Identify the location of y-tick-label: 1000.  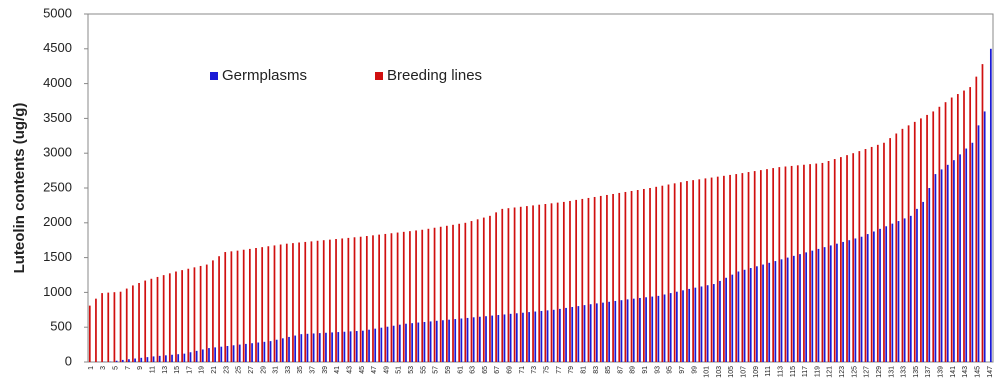
(57, 291).